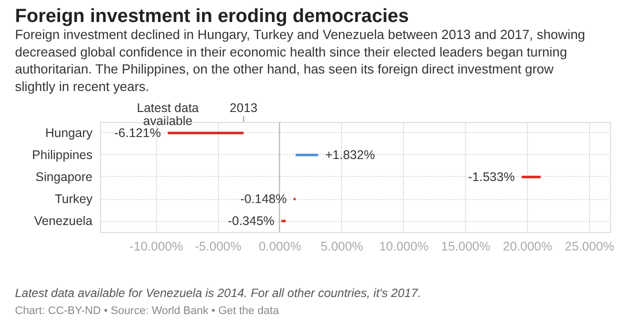 The height and width of the screenshot is (321, 629). Describe the element at coordinates (491, 177) in the screenshot. I see `data-label: -1.533%` at that location.